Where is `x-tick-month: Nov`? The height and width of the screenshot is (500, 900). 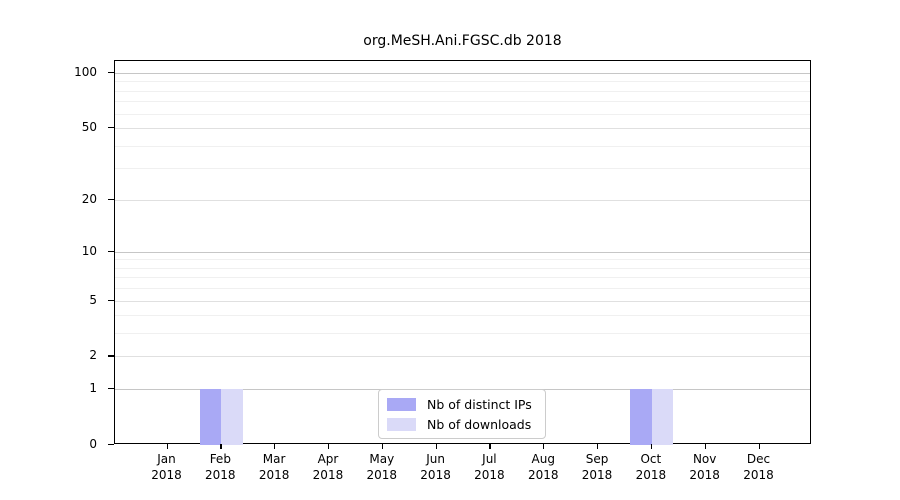 x-tick-month: Nov is located at coordinates (704, 459).